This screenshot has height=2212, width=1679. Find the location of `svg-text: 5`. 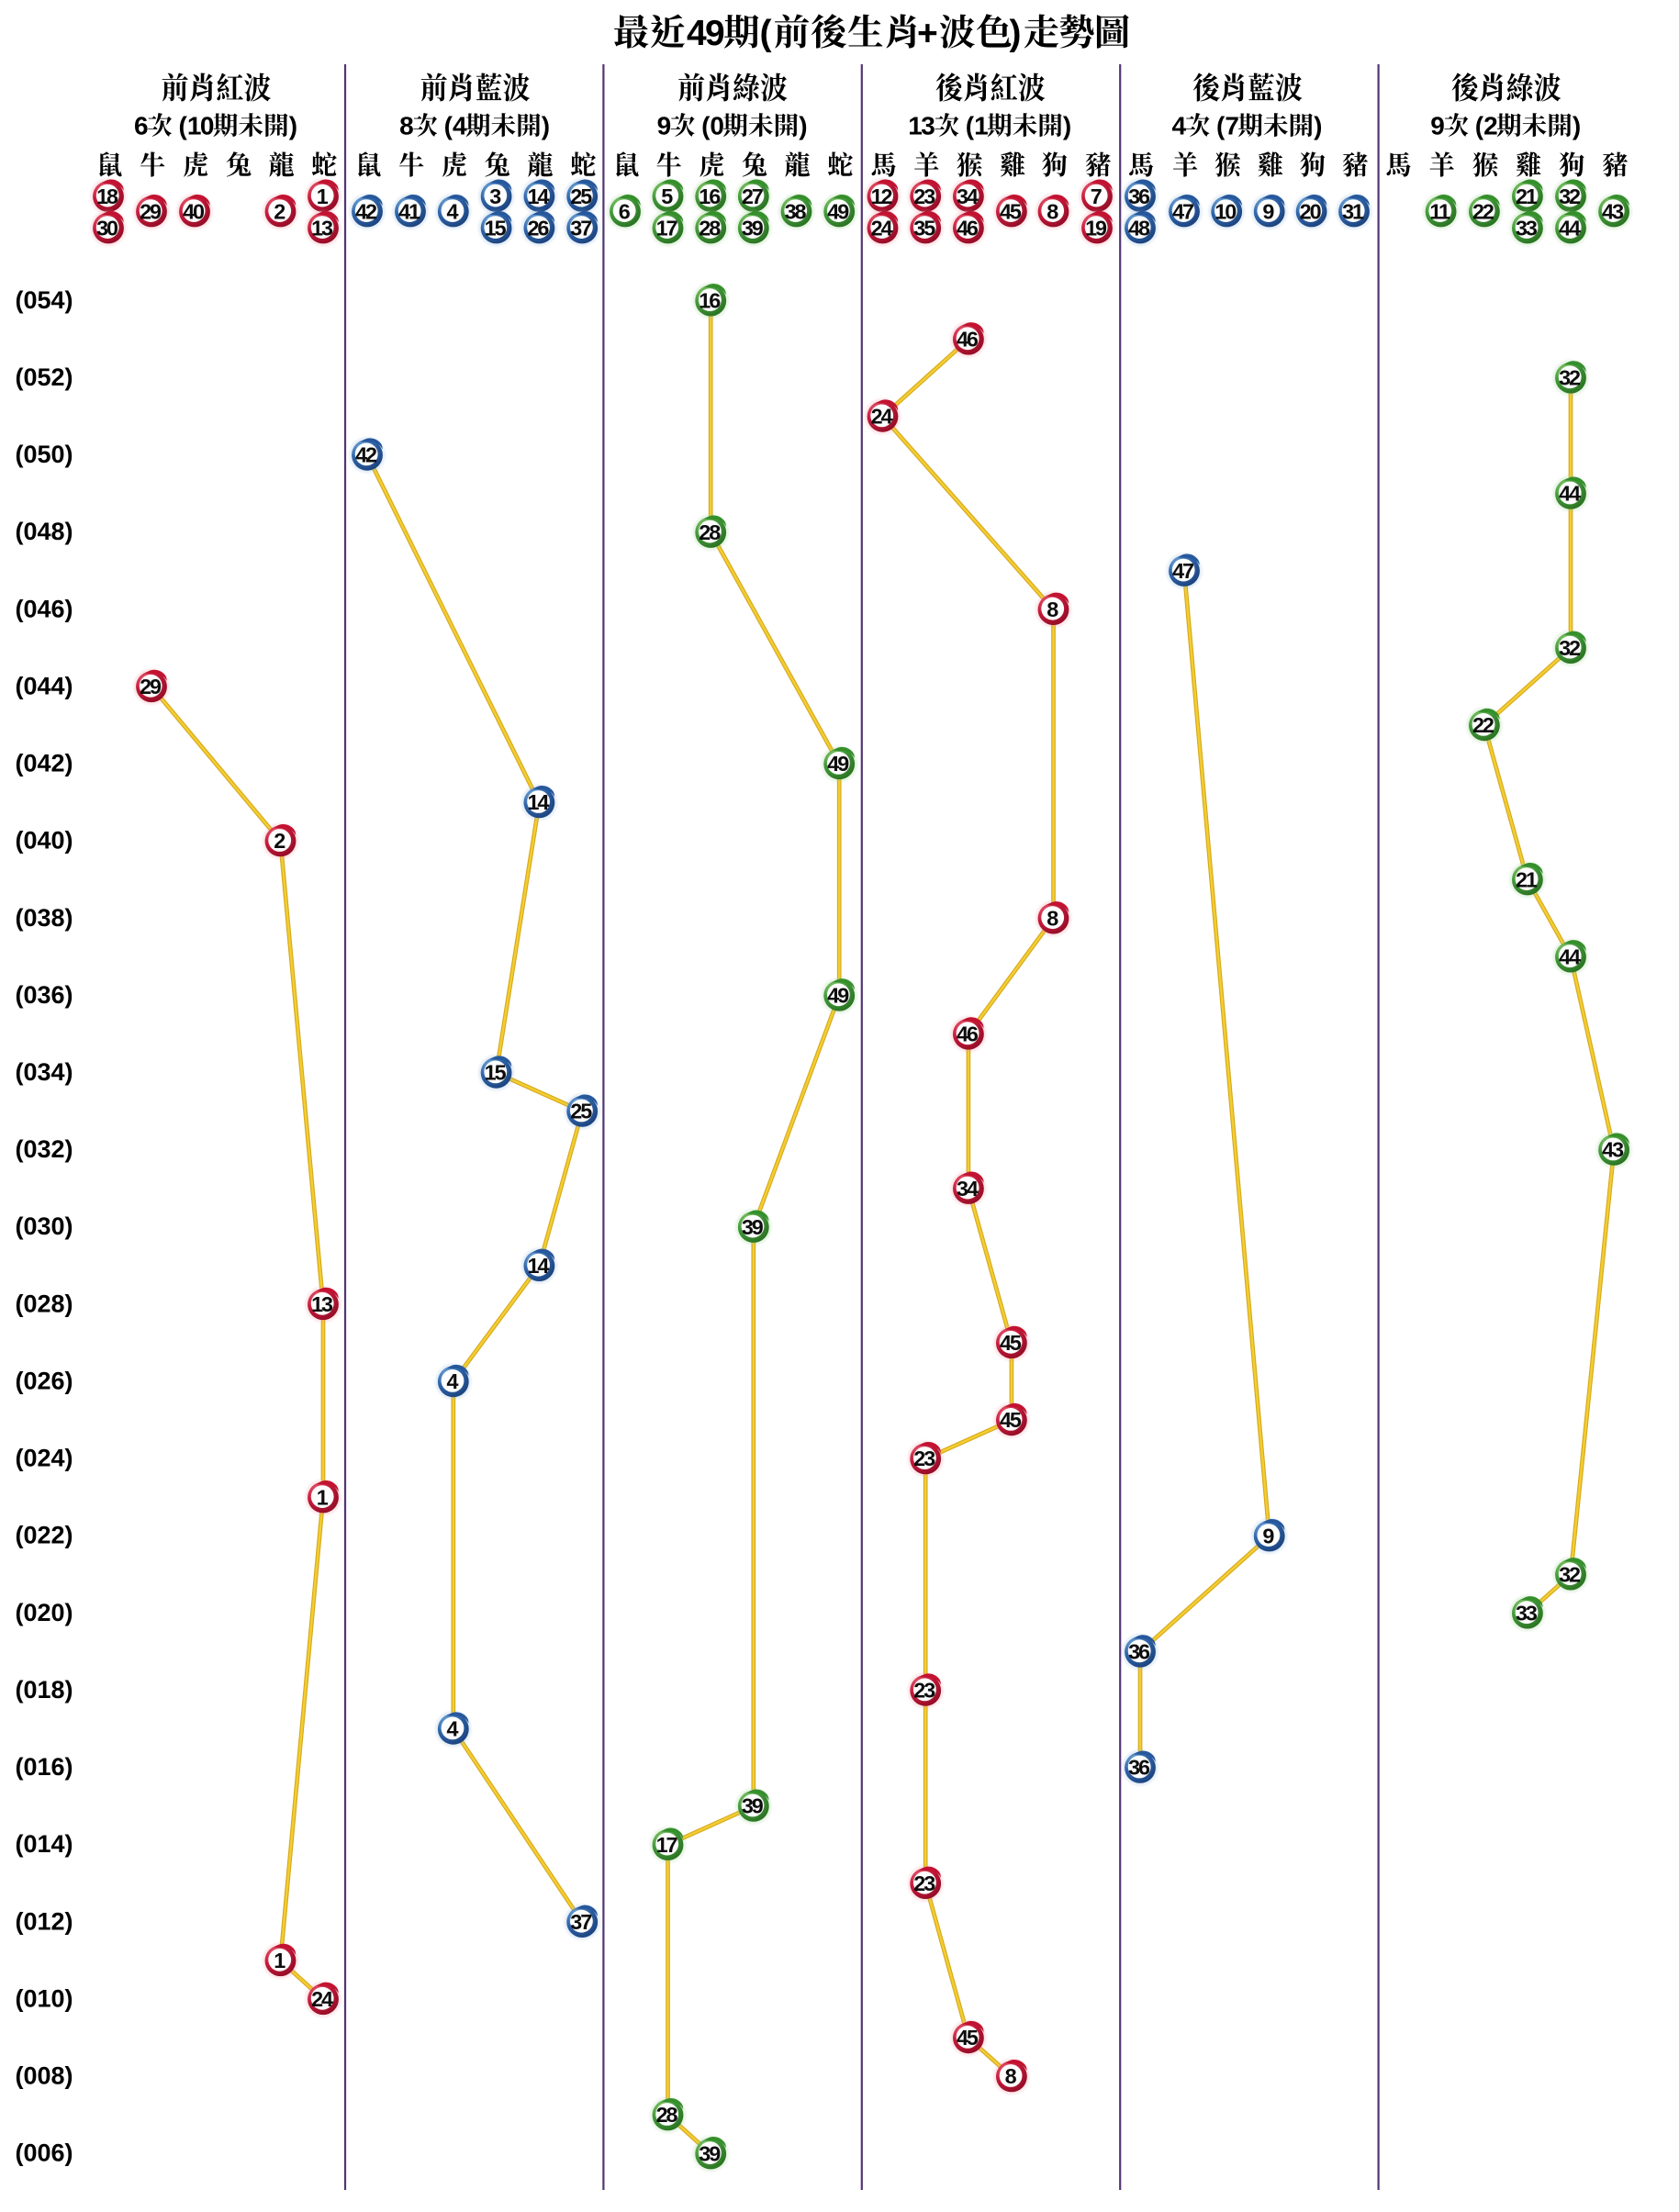

svg-text: 5 is located at coordinates (667, 196).